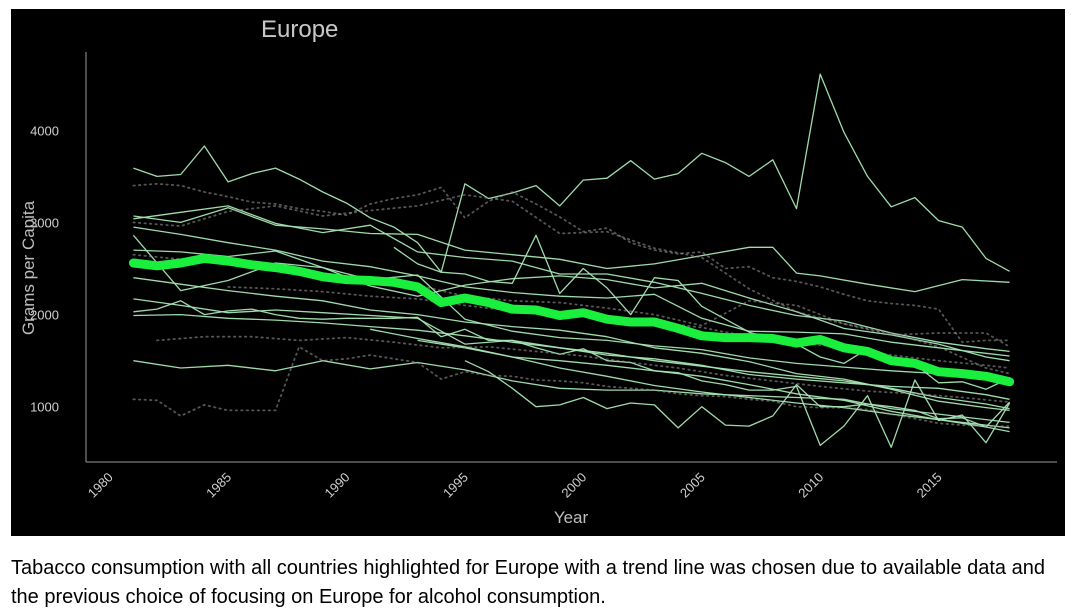 This screenshot has width=1075, height=616. What do you see at coordinates (455, 485) in the screenshot?
I see `x-tick-label-1995: 1995` at bounding box center [455, 485].